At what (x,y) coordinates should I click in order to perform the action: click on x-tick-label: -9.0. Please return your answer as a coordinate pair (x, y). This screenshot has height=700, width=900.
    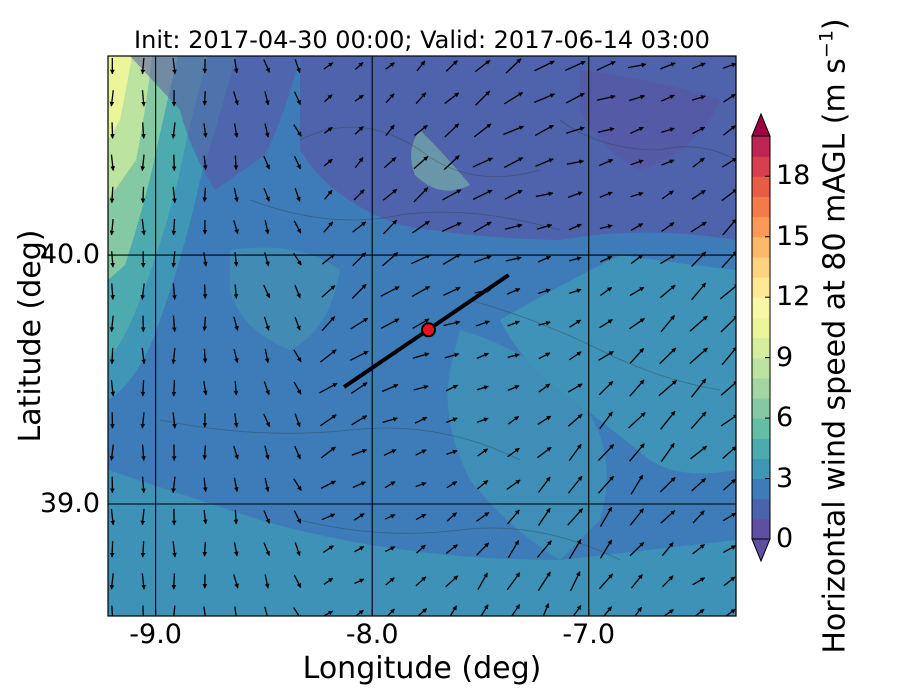
    Looking at the image, I should click on (155, 634).